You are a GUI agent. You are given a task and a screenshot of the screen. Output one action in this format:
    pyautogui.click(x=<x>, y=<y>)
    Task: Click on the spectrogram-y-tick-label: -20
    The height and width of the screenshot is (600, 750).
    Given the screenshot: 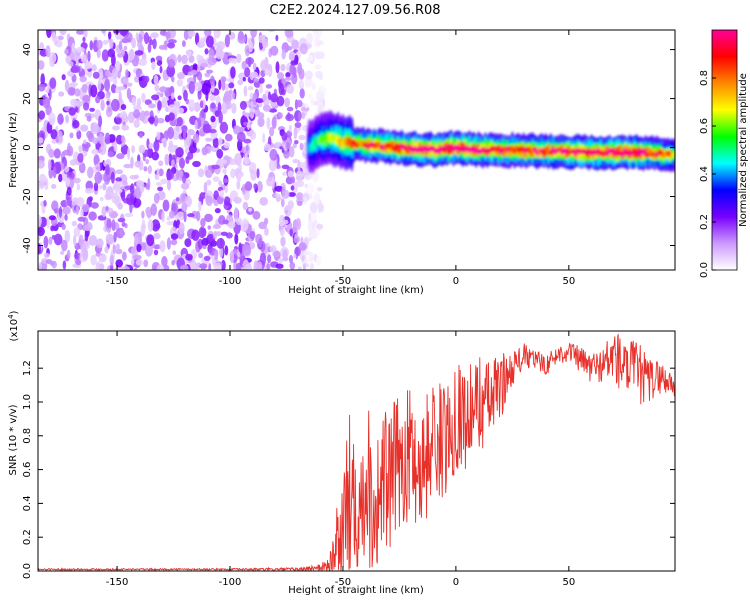 What is the action you would take?
    pyautogui.click(x=27, y=196)
    